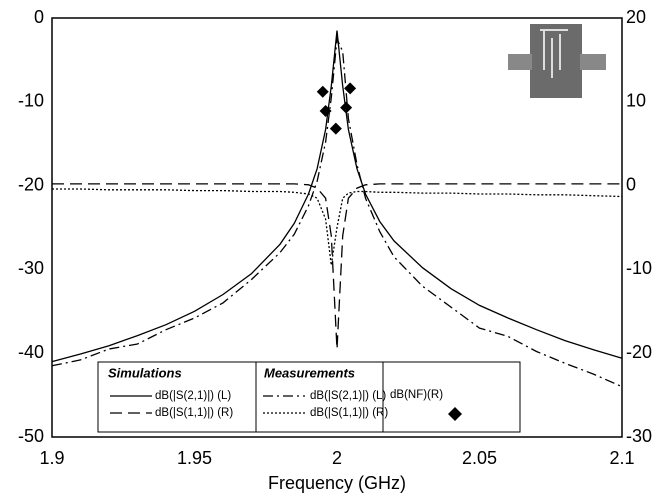 The image size is (659, 496). I want to click on y-tick-label: -50, so click(31, 436).